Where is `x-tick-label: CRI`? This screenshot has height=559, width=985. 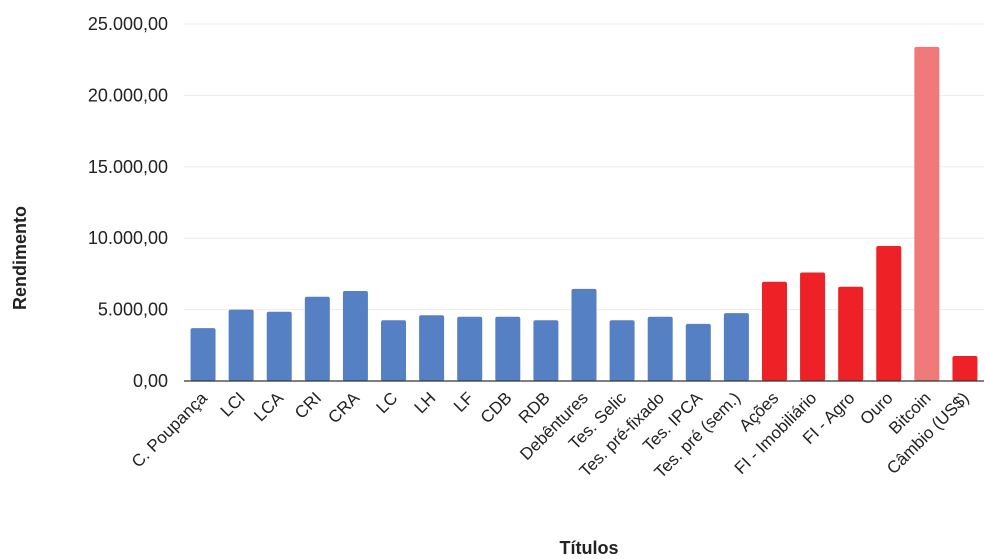
x-tick-label: CRI is located at coordinates (308, 405).